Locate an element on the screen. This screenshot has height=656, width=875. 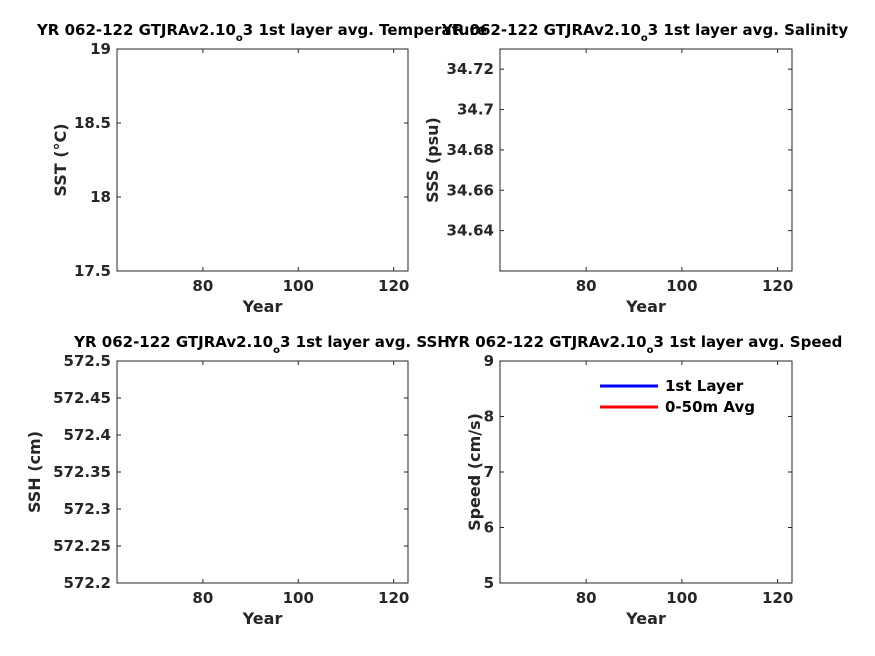
y-tick-label: 7 is located at coordinates (489, 472).